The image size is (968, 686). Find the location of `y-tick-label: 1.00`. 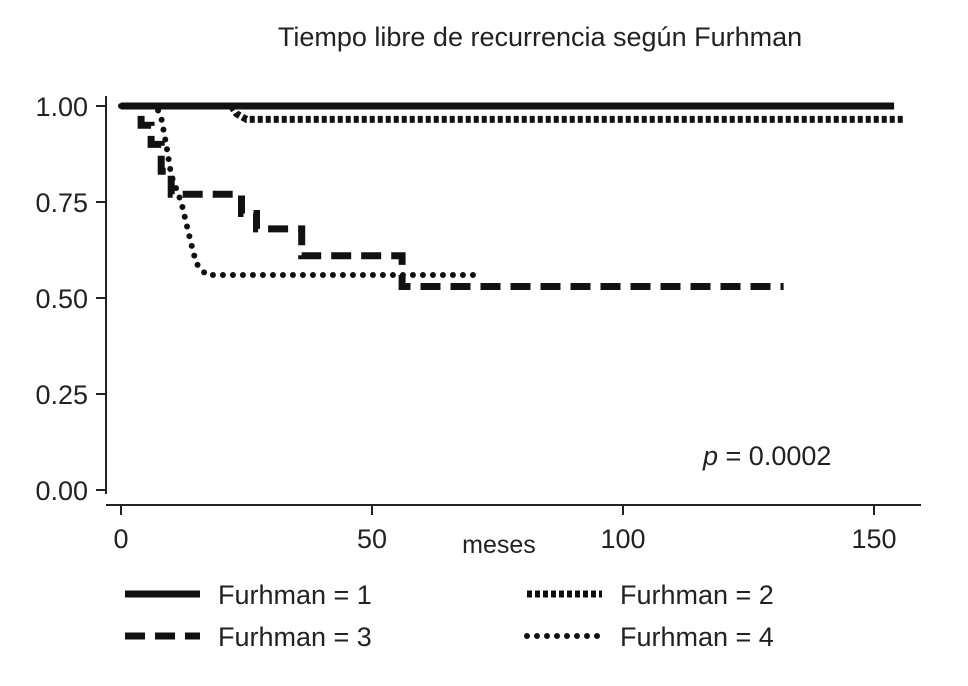

y-tick-label: 1.00 is located at coordinates (61, 107).